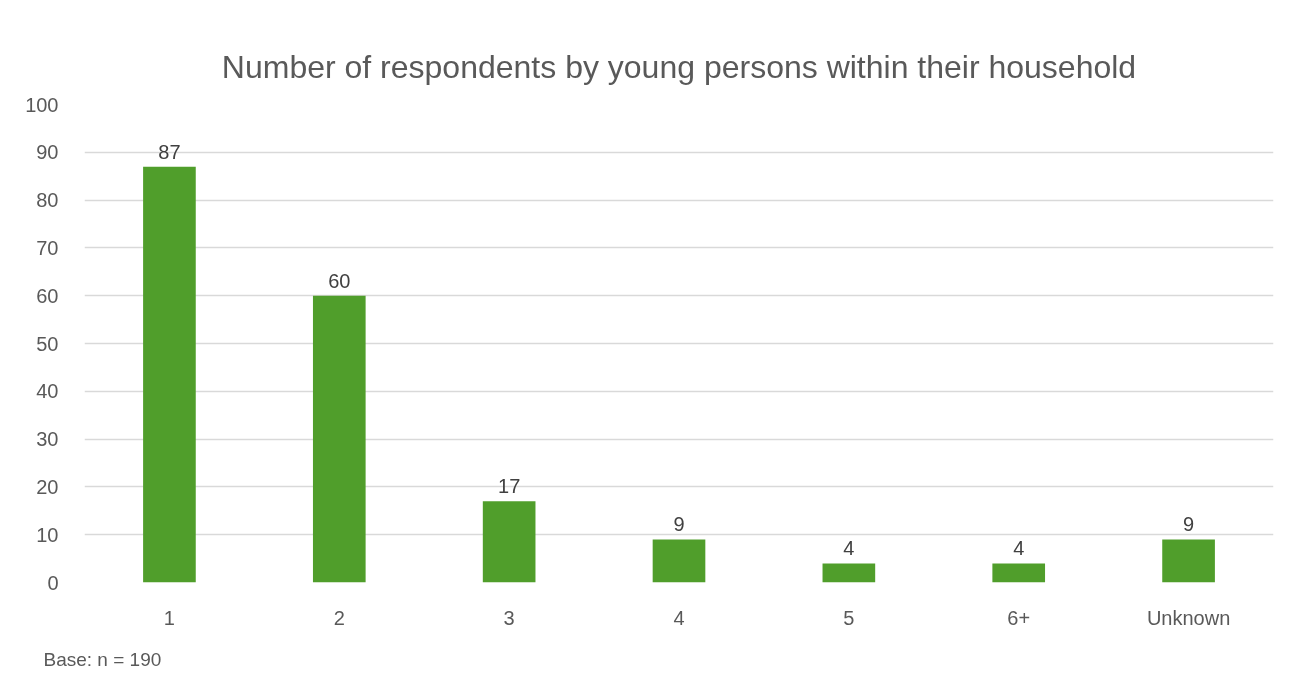  Describe the element at coordinates (169, 151) in the screenshot. I see `data-label: 87` at that location.